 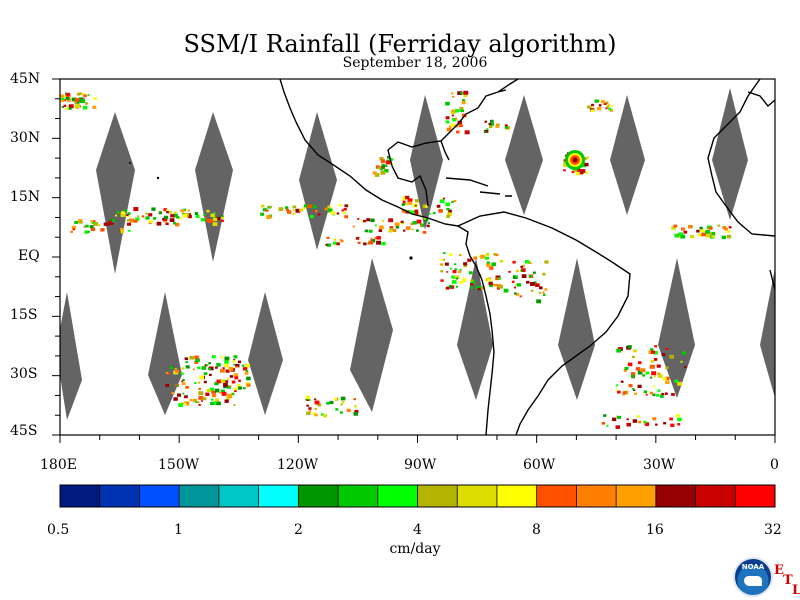 I want to click on noaa-logo: NOAA, so click(x=753, y=577).